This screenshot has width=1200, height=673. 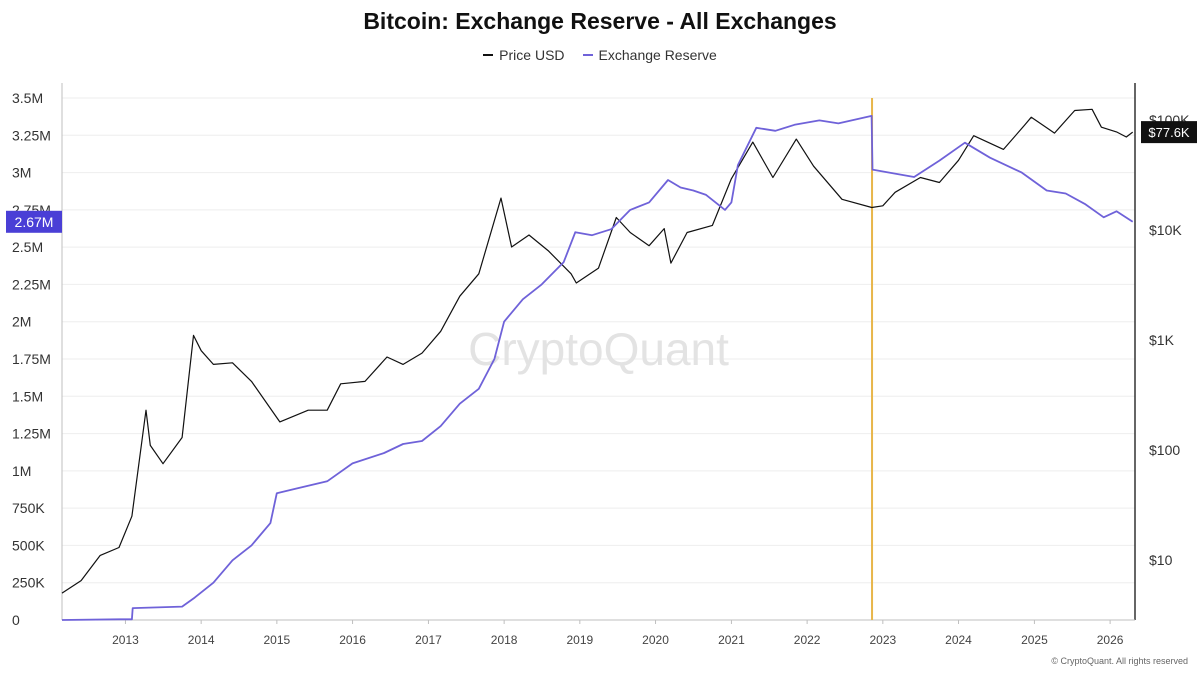 What do you see at coordinates (488, 55) in the screenshot?
I see `legend-swatch-price` at bounding box center [488, 55].